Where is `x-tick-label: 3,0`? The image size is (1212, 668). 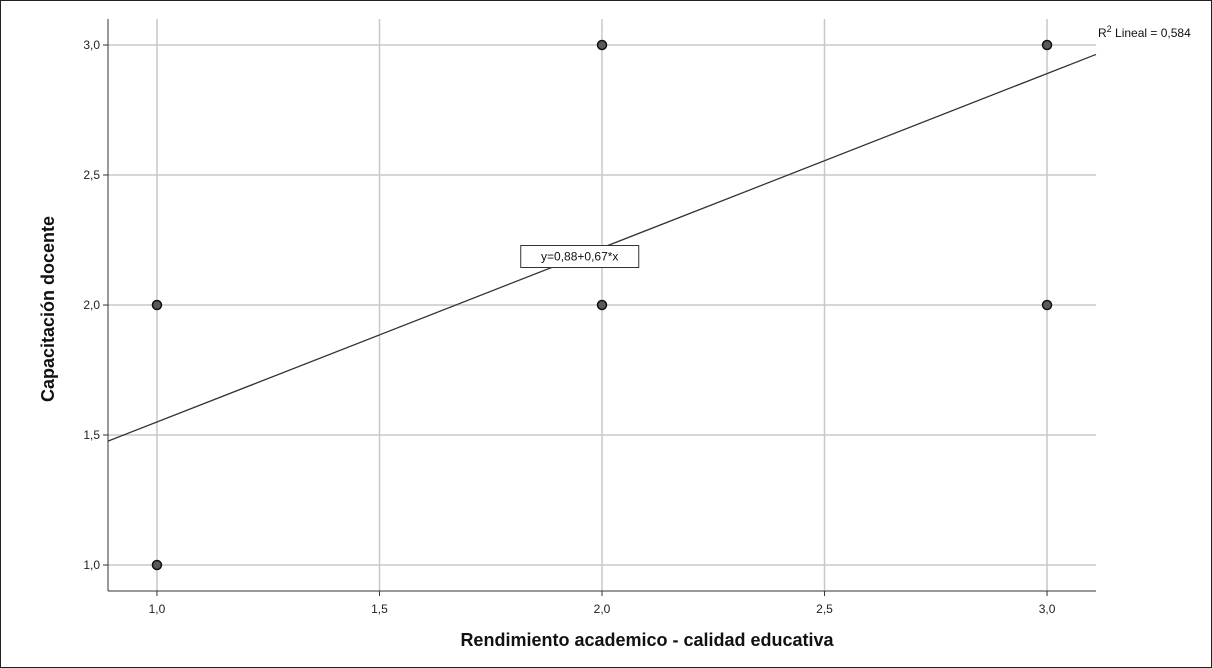
x-tick-label: 3,0 is located at coordinates (1047, 609).